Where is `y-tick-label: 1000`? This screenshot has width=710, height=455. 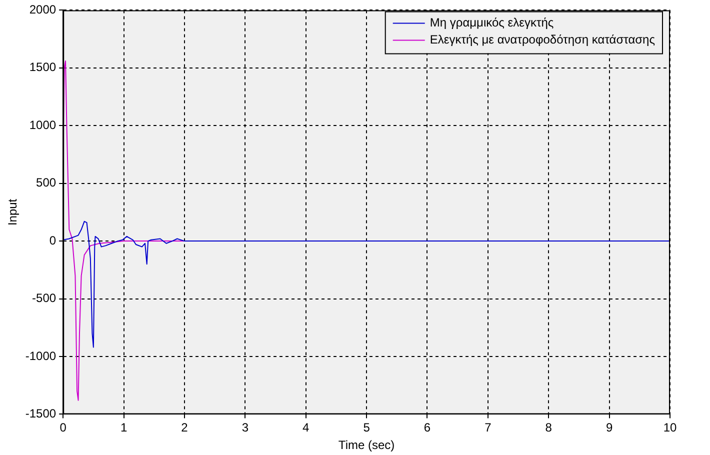 y-tick-label: 1000 is located at coordinates (42, 125).